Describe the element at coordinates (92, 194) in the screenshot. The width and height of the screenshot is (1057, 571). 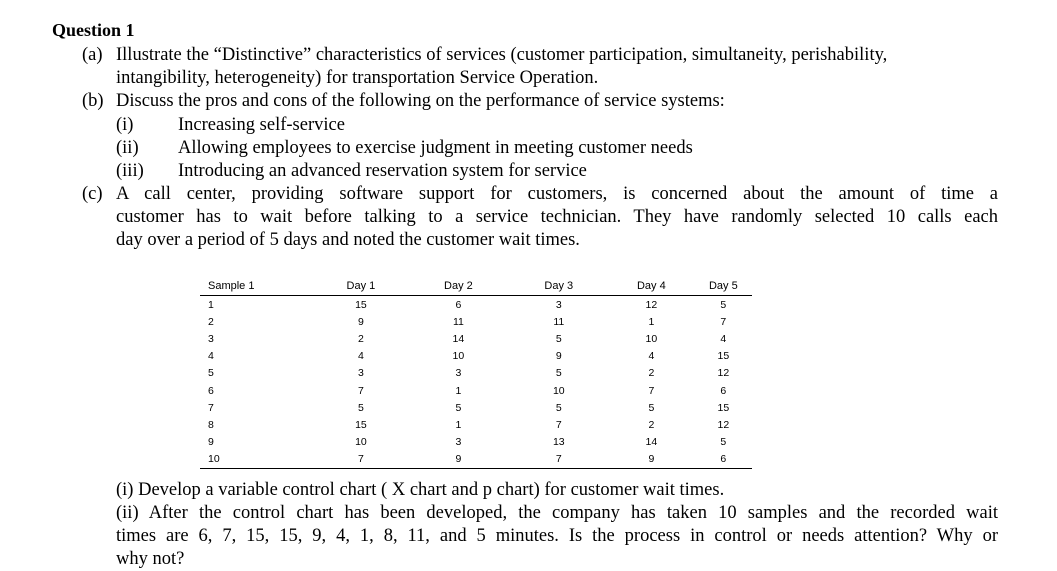
I see `part-c-label: (c)` at that location.